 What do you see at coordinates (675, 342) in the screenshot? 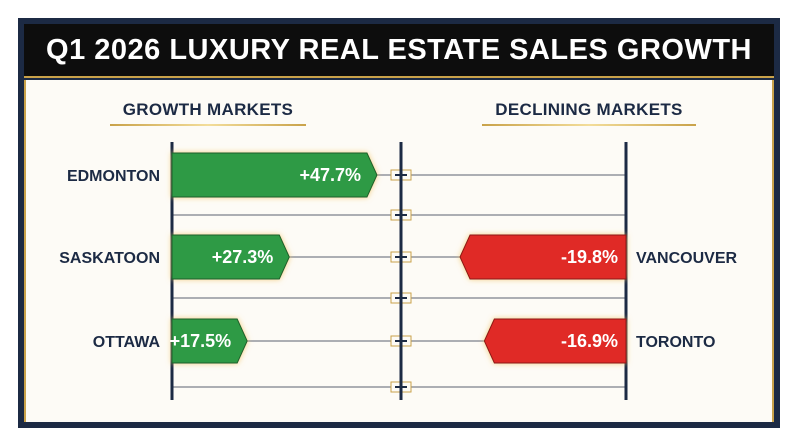
I see `decline-city-label: TORONTO` at bounding box center [675, 342].